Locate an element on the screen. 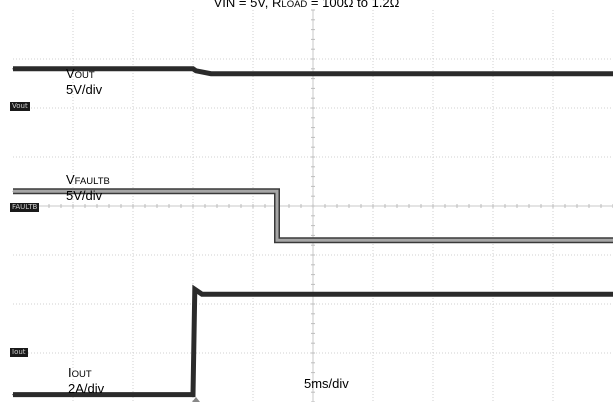  time-scale-label: 5ms/div is located at coordinates (326, 383).